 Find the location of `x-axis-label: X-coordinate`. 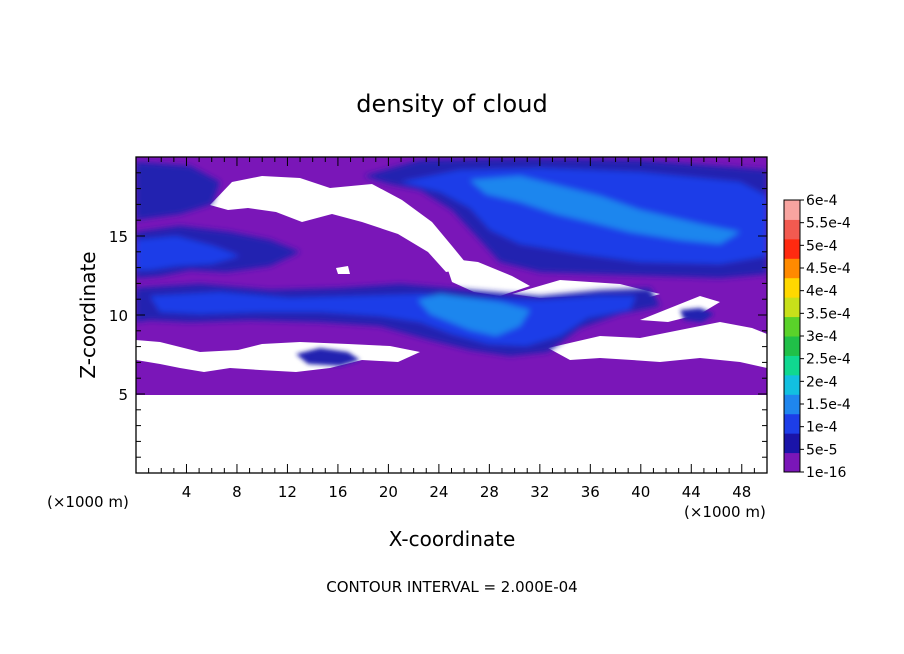

x-axis-label: X-coordinate is located at coordinates (452, 539).